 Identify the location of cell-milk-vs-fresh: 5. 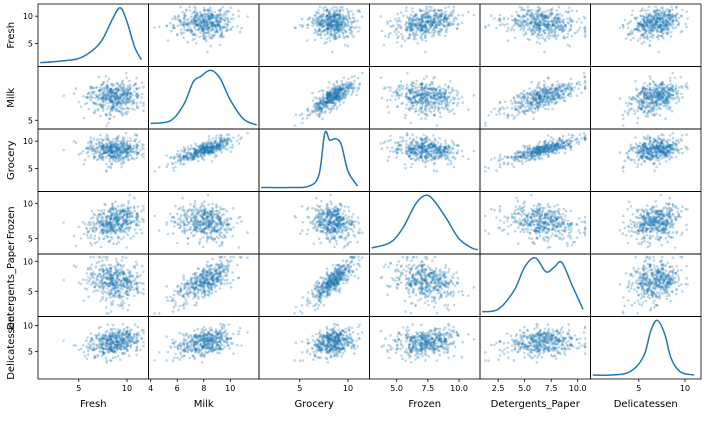
(88, 98).